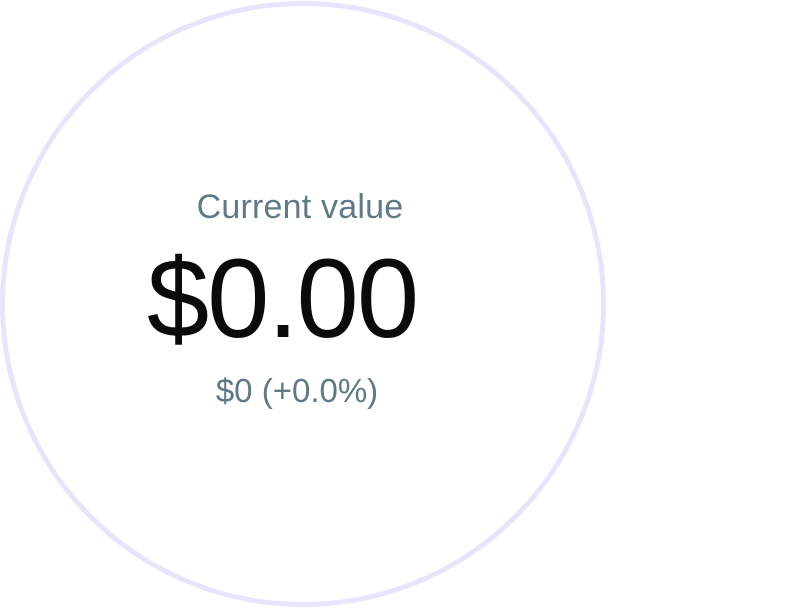 The image size is (795, 608). I want to click on current-value-label: Current value, so click(300, 207).